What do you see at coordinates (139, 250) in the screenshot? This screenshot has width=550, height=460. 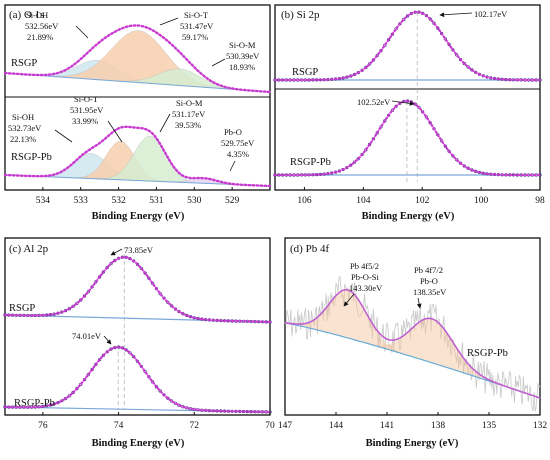 I see `panel-c-peak-label-rsgp: 73.85eV` at bounding box center [139, 250].